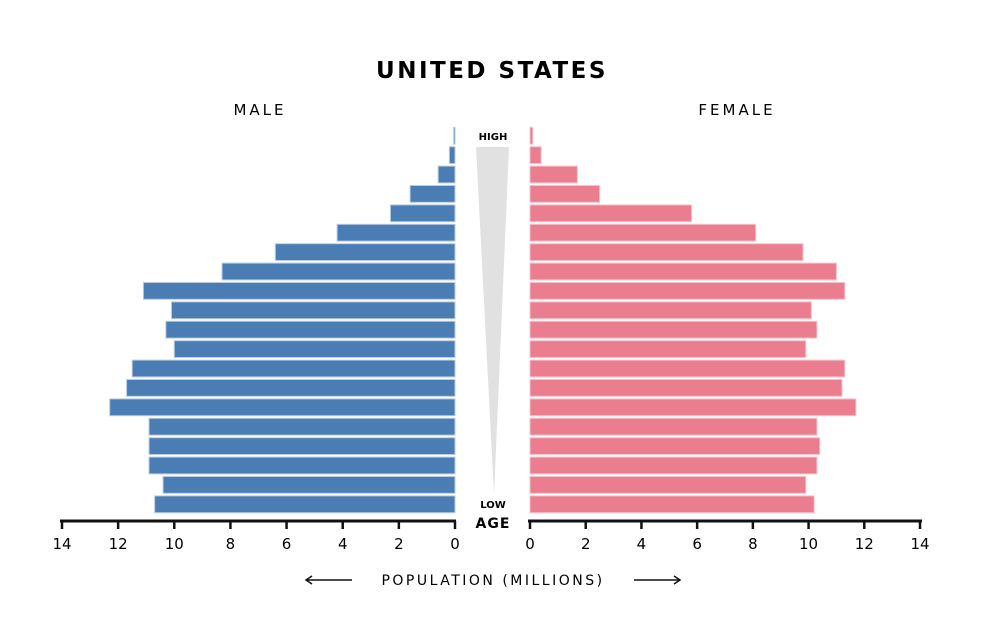  Describe the element at coordinates (399, 544) in the screenshot. I see `male-x-tick-label: 2` at that location.